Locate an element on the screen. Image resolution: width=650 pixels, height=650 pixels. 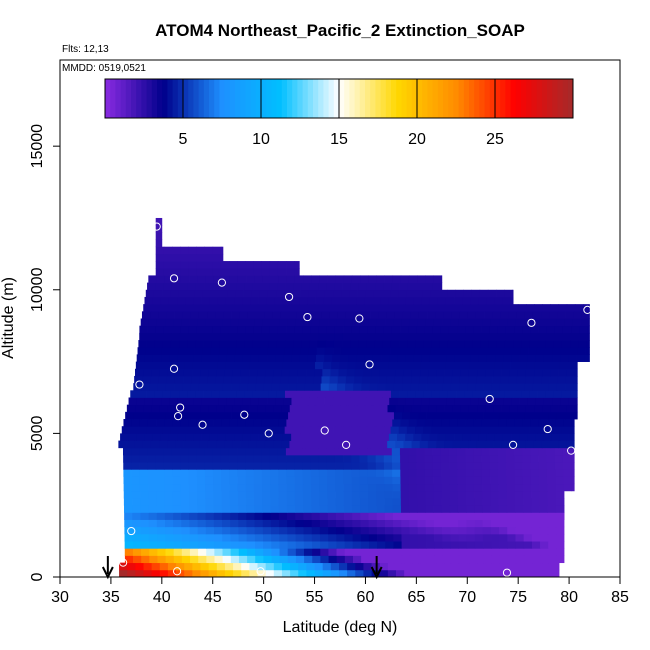
measurement-point is located at coordinates (324, 430).